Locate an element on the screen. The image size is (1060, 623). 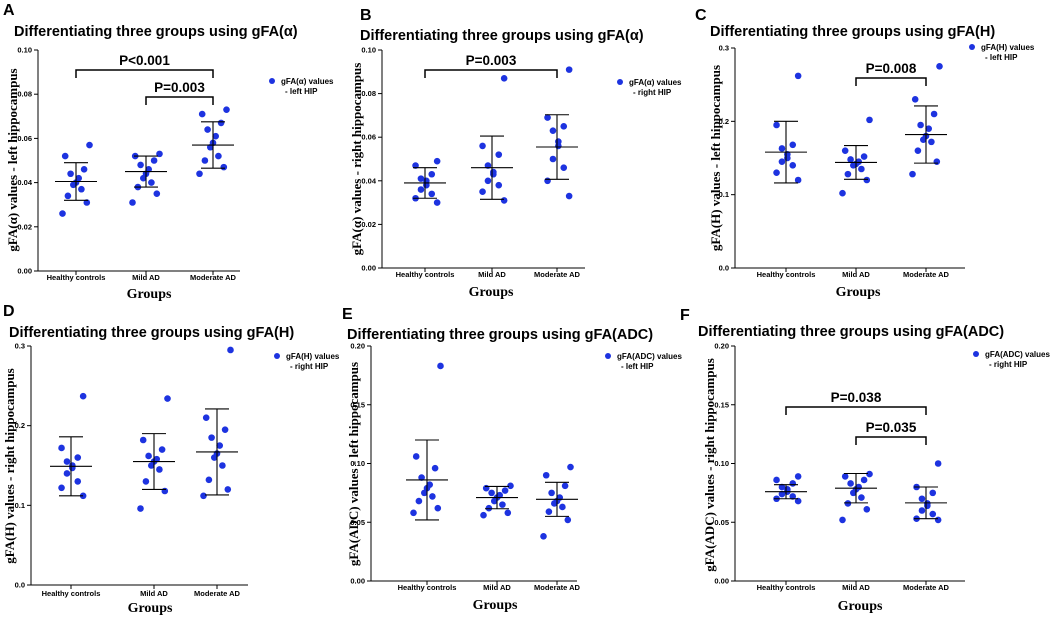
panel-d-y-tick-label: 0.0 is located at coordinates (20, 585).